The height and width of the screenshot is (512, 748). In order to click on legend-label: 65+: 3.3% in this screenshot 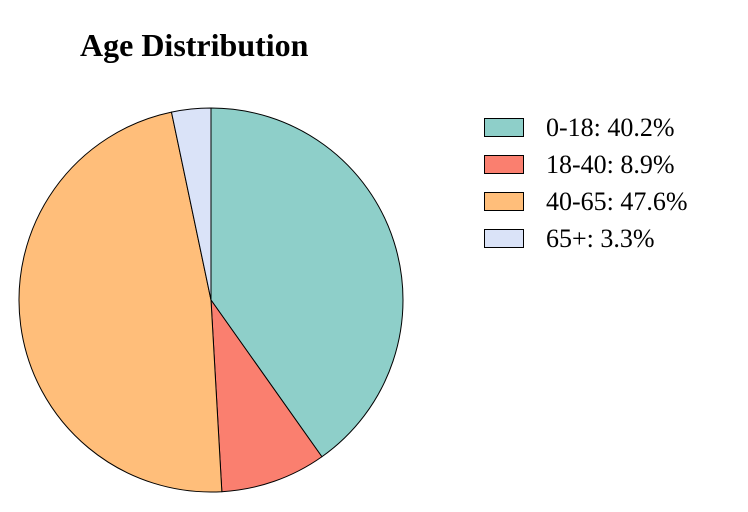, I will do `click(600, 238)`.